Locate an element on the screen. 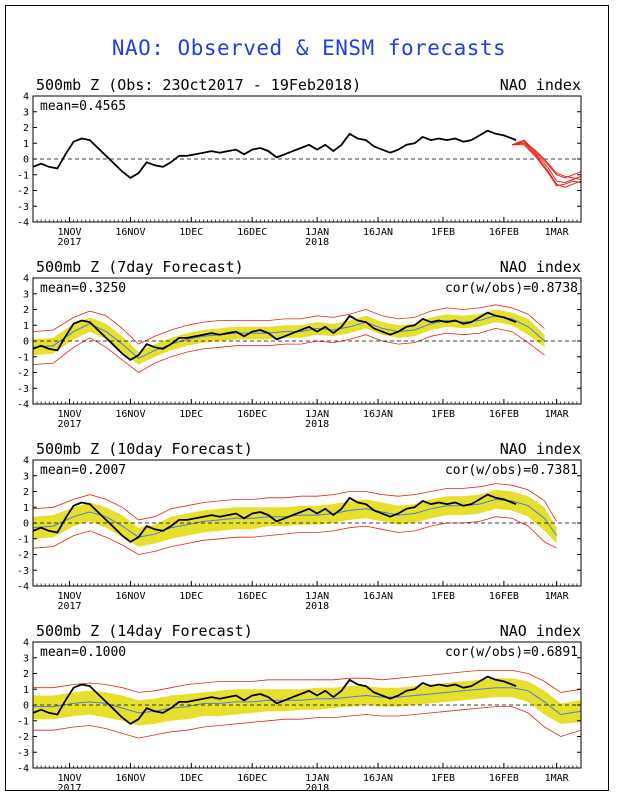 This screenshot has width=618, height=800. figure-title: NAO: Observed & ENSM forecasts is located at coordinates (309, 48).